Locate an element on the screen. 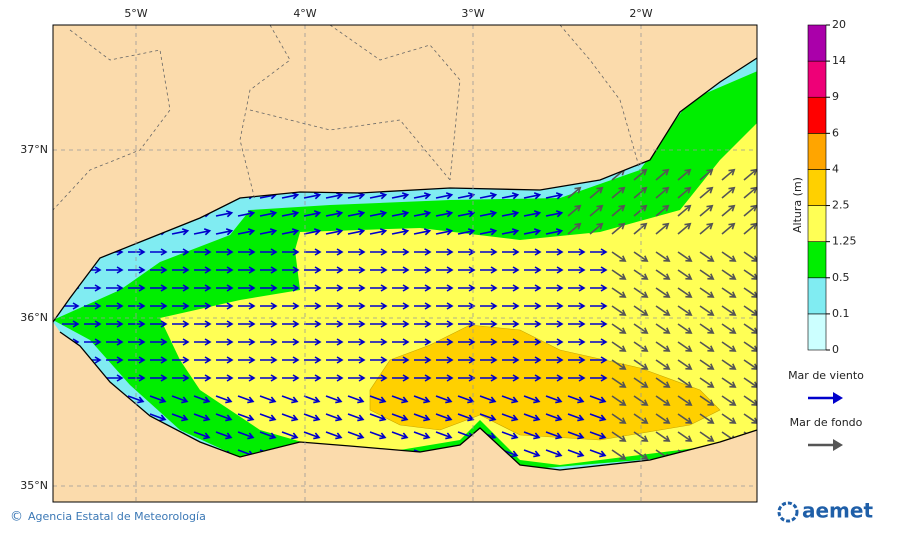  colorbar: 0 0.1 0.5 1.25 2.5 4 6 9 14 20 is located at coordinates (832, 187).